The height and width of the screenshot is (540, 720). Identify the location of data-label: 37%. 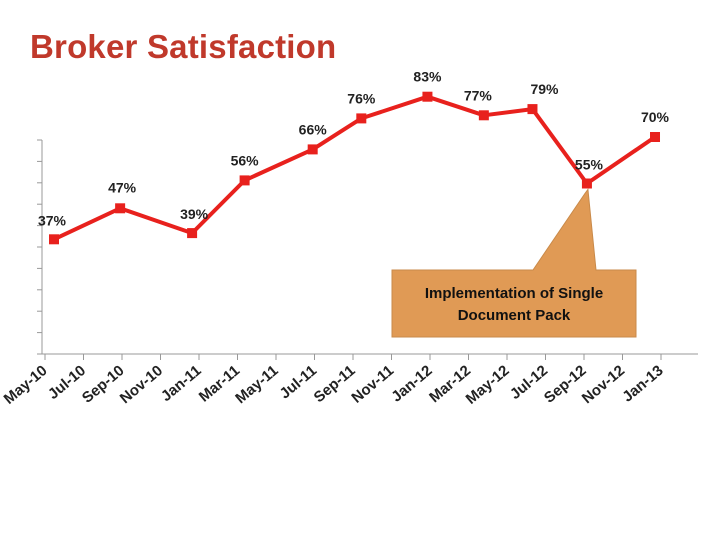
(52, 220).